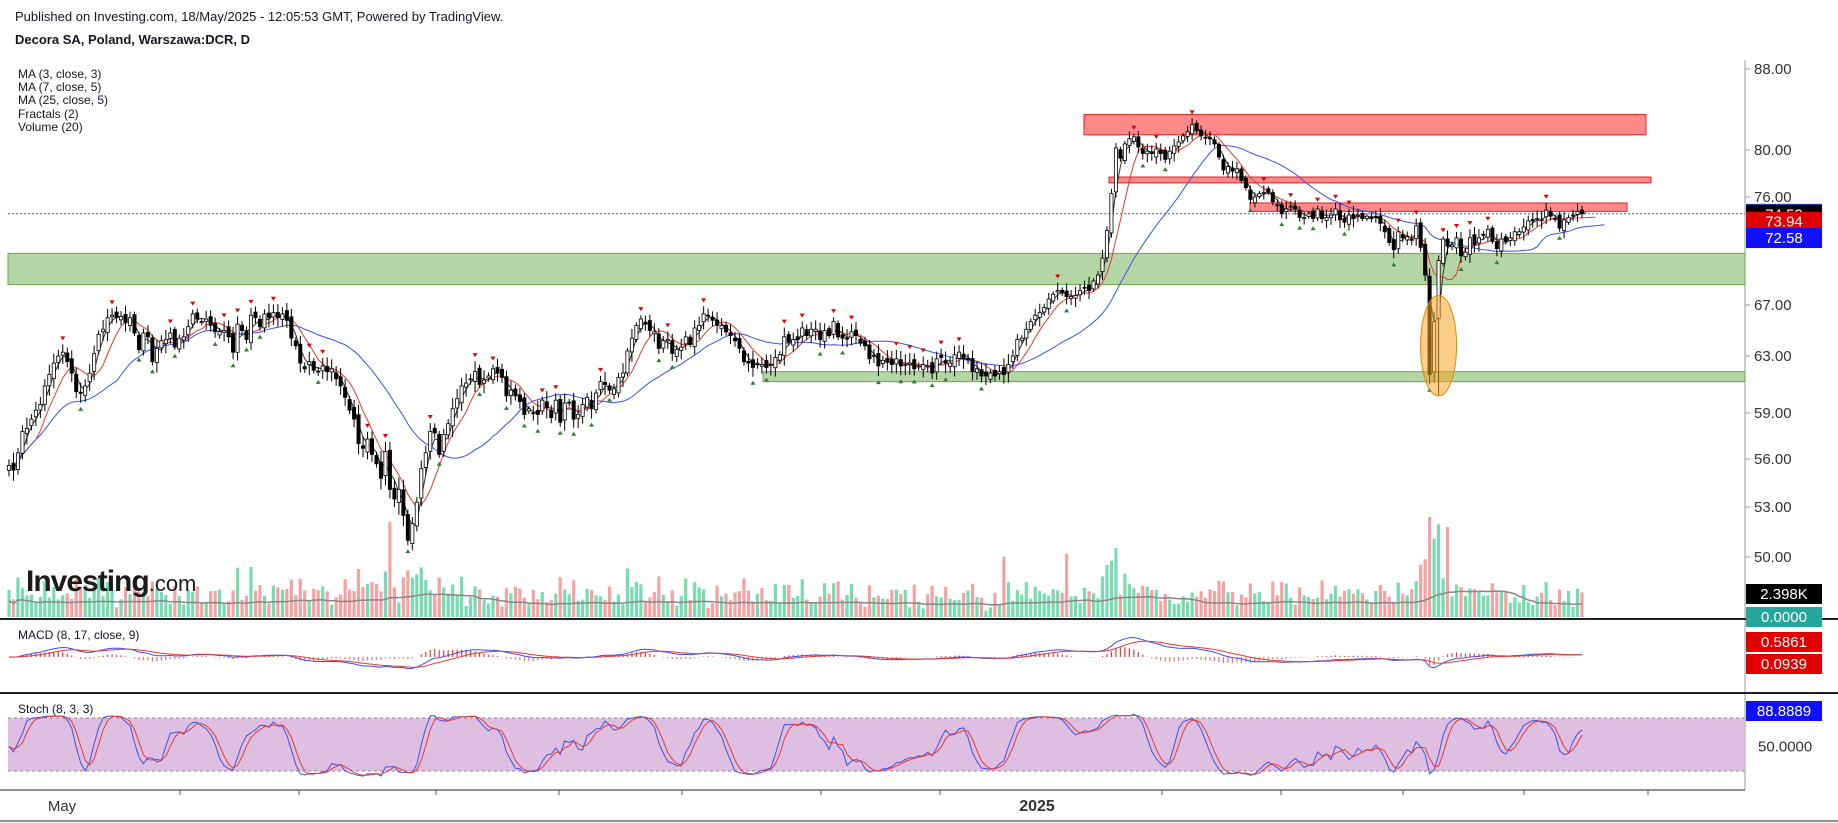 This screenshot has height=823, width=1838. I want to click on price-badge-bg, so click(1784, 238).